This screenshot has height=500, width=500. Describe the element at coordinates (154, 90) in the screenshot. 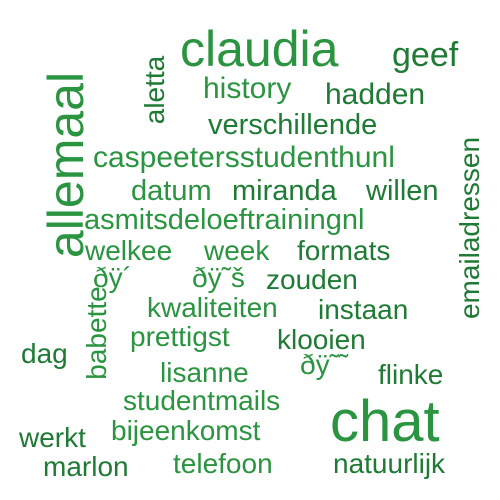

I see `word-aletta: aletta` at that location.